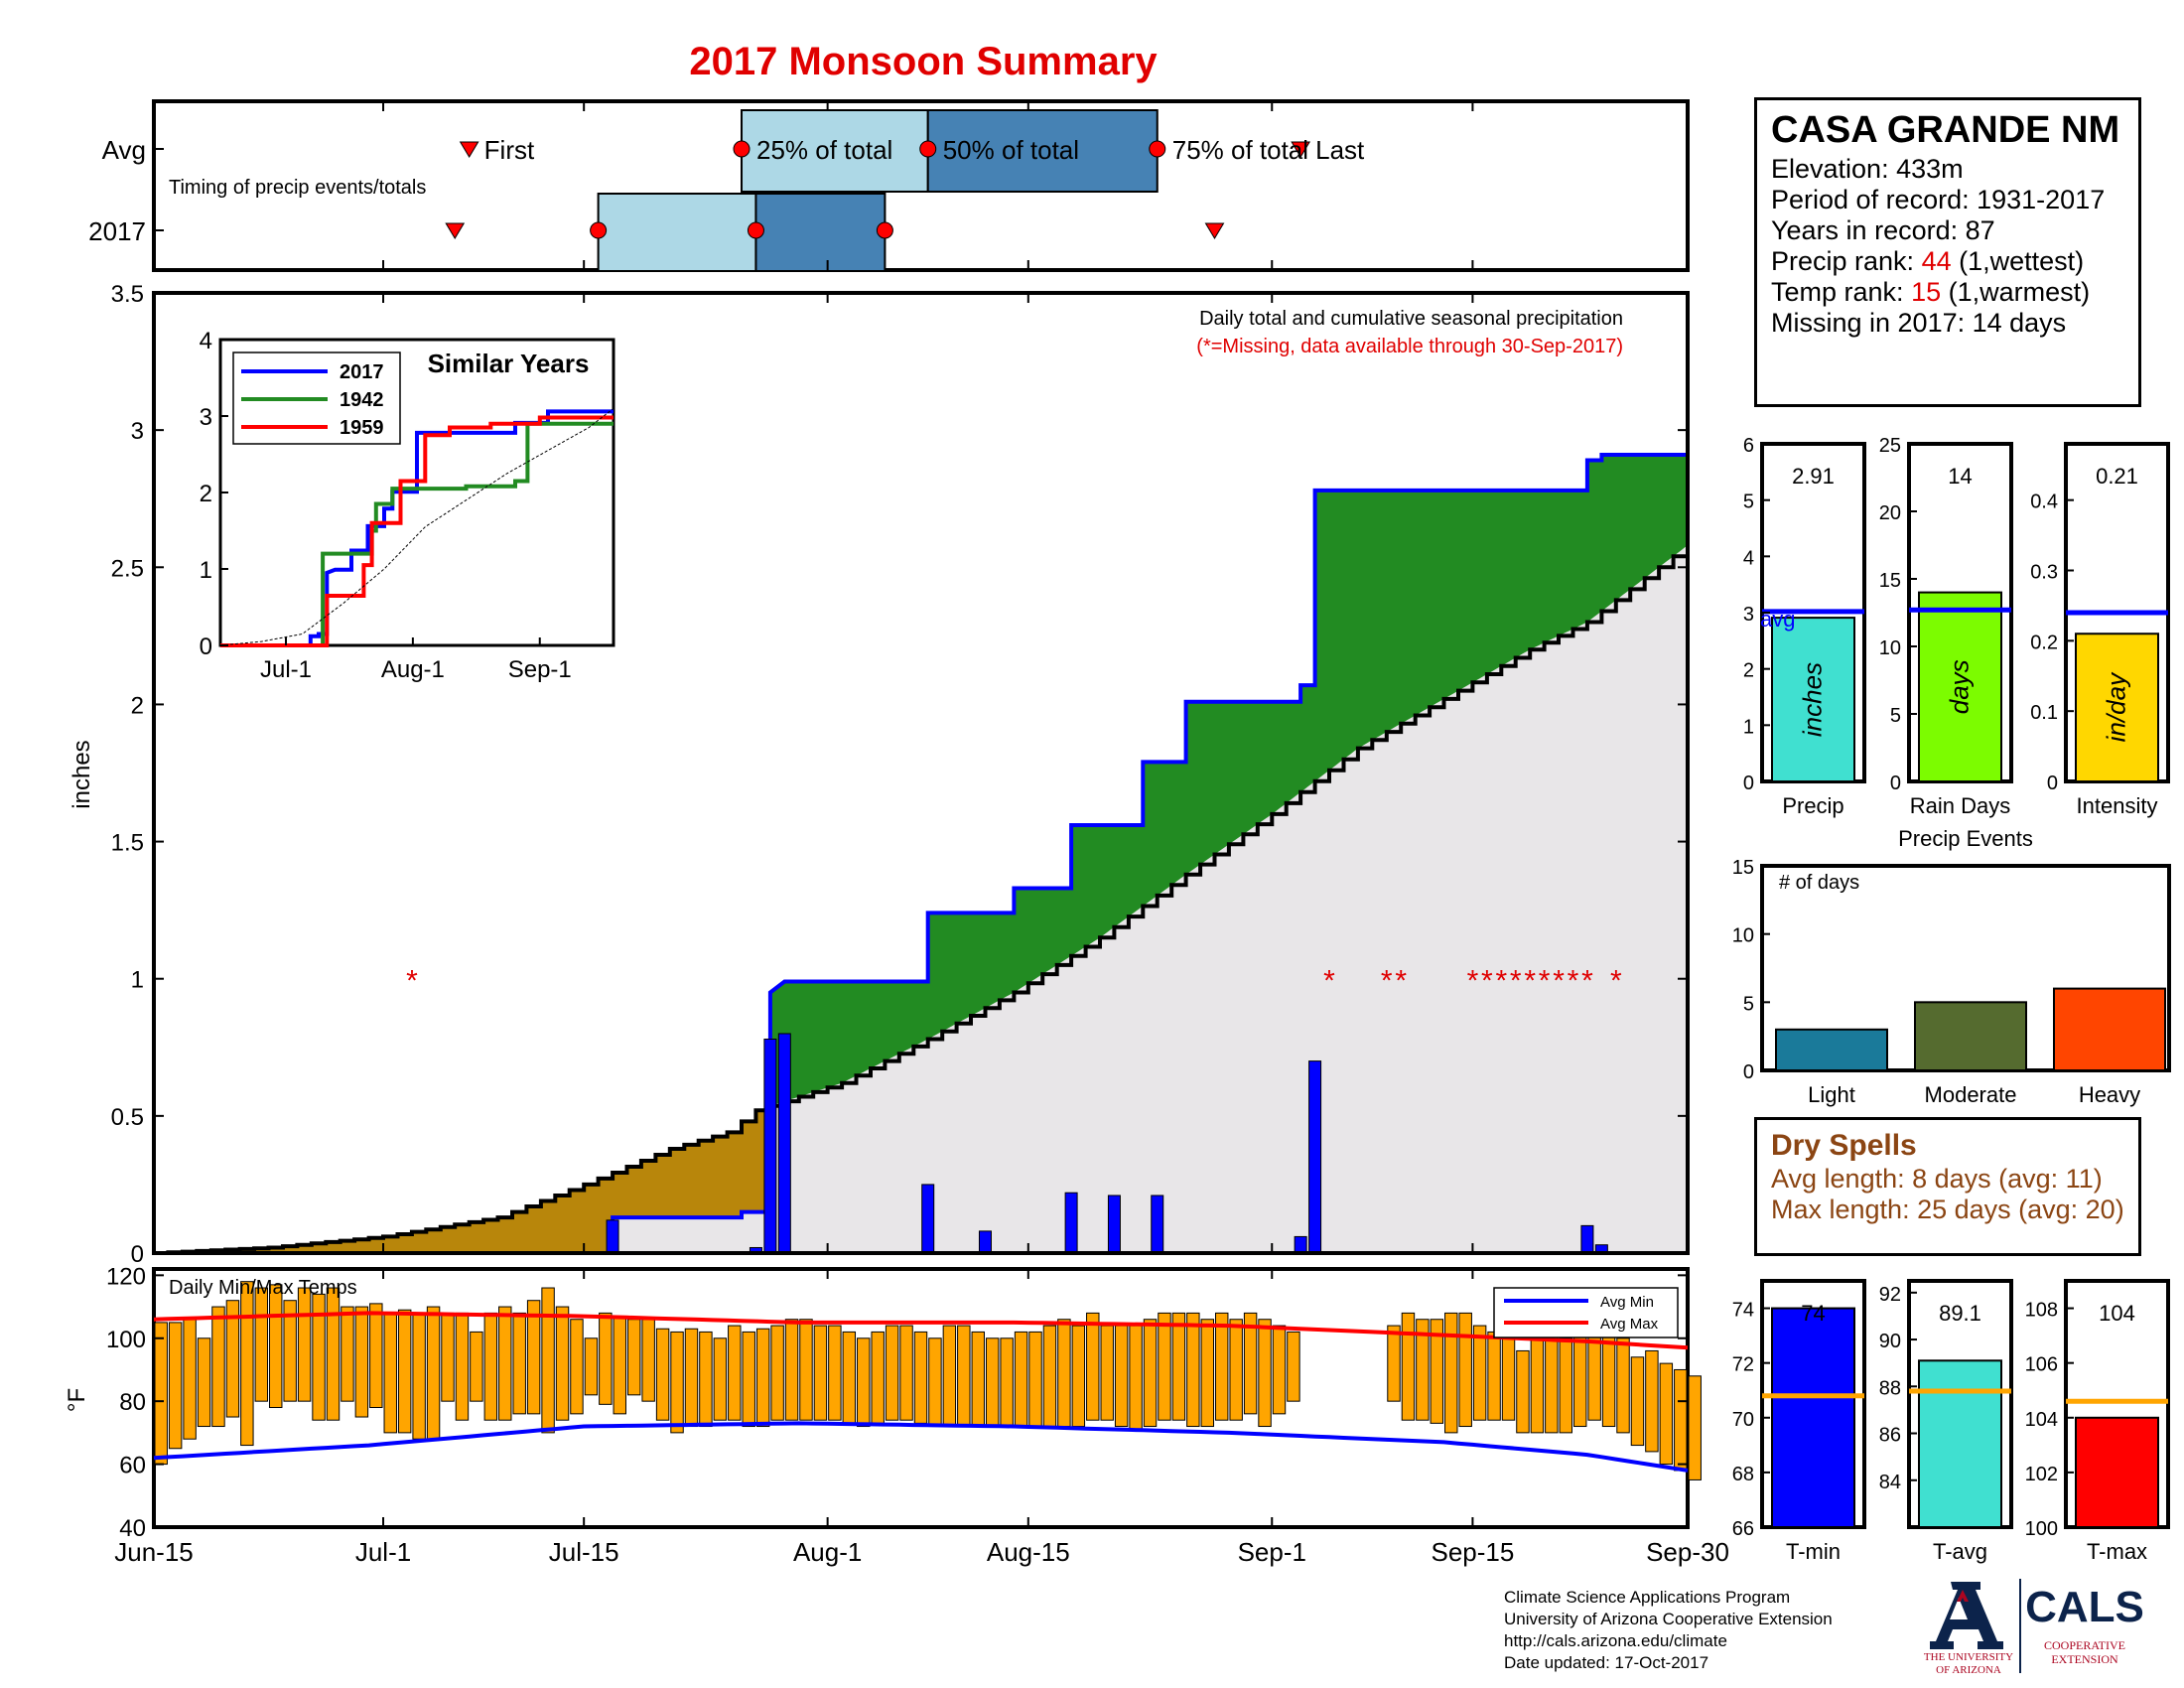  Describe the element at coordinates (362, 428) in the screenshot. I see `inset-legend-label: 1959` at that location.